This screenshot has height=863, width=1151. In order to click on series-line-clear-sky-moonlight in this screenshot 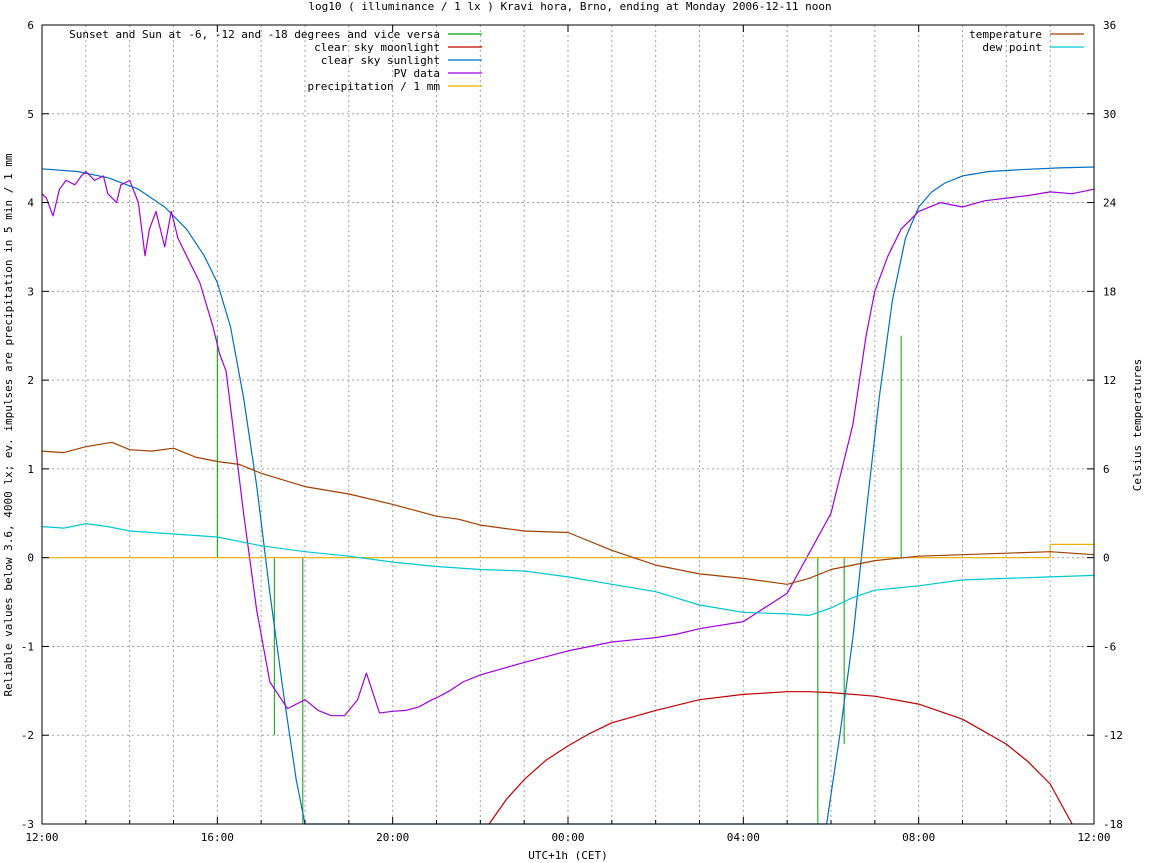, I will do `click(780, 758)`.